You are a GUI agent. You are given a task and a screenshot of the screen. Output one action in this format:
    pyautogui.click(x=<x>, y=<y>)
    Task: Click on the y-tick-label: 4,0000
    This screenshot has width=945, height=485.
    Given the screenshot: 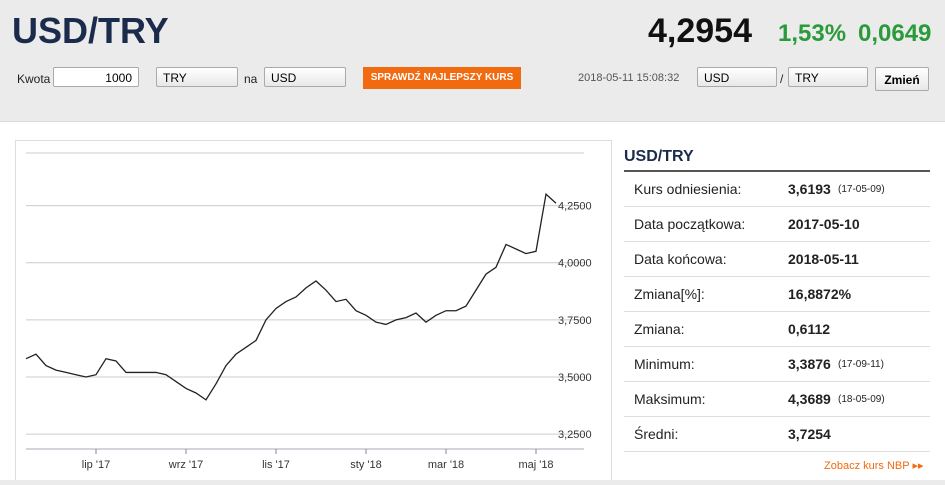 What is the action you would take?
    pyautogui.click(x=575, y=264)
    